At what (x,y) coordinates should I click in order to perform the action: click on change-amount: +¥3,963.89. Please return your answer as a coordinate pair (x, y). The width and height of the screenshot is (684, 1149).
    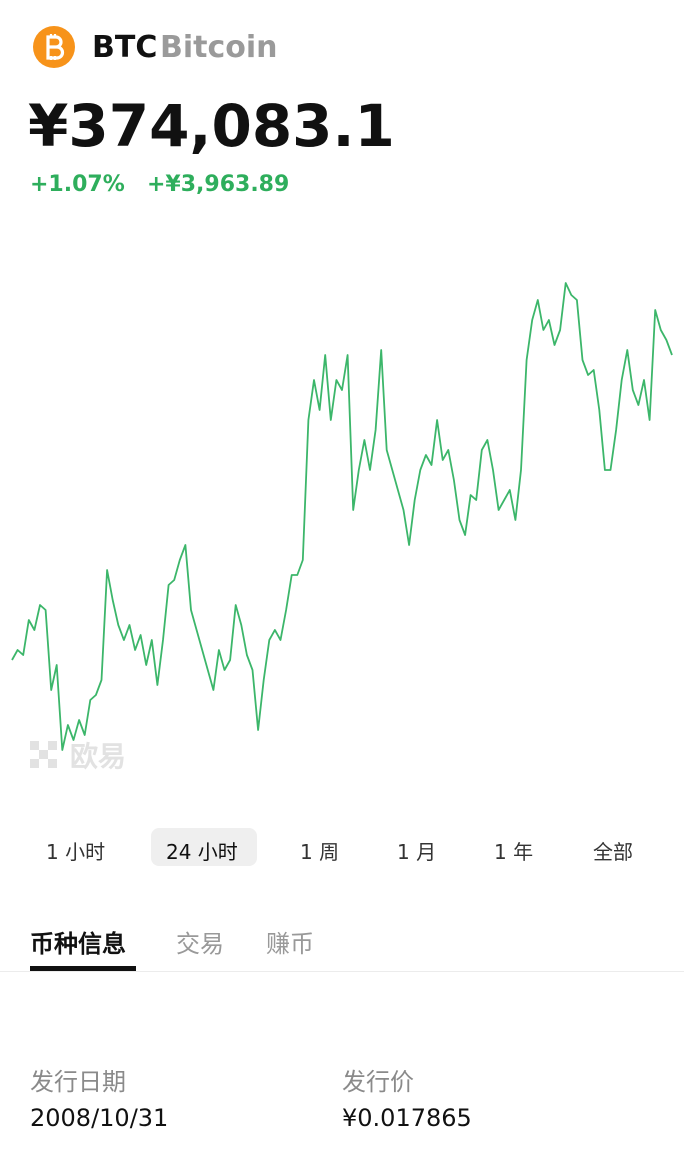
    Looking at the image, I should click on (218, 184).